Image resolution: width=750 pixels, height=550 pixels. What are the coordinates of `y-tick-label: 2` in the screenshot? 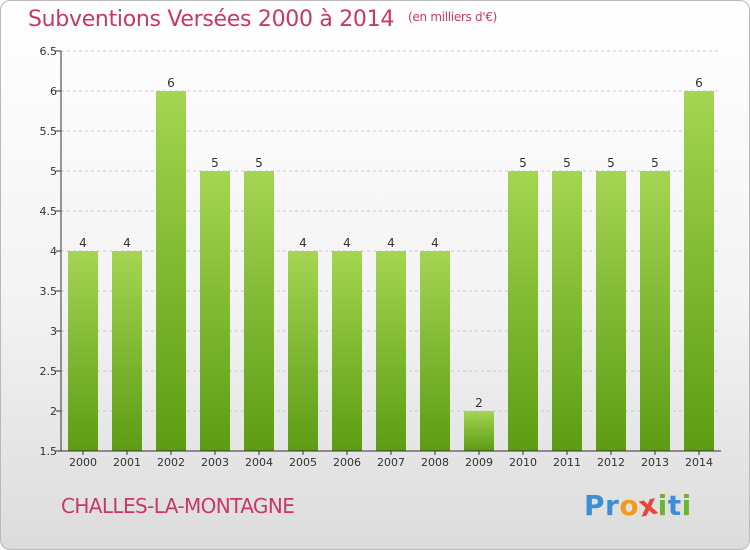 It's located at (53, 411).